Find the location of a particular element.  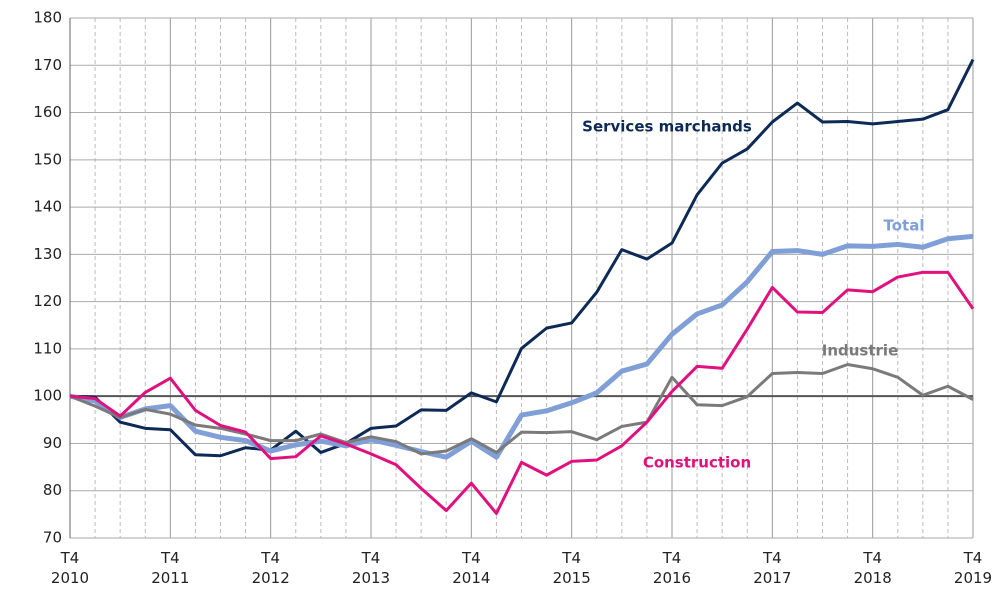

y-tick-label: 100 is located at coordinates (47, 396).